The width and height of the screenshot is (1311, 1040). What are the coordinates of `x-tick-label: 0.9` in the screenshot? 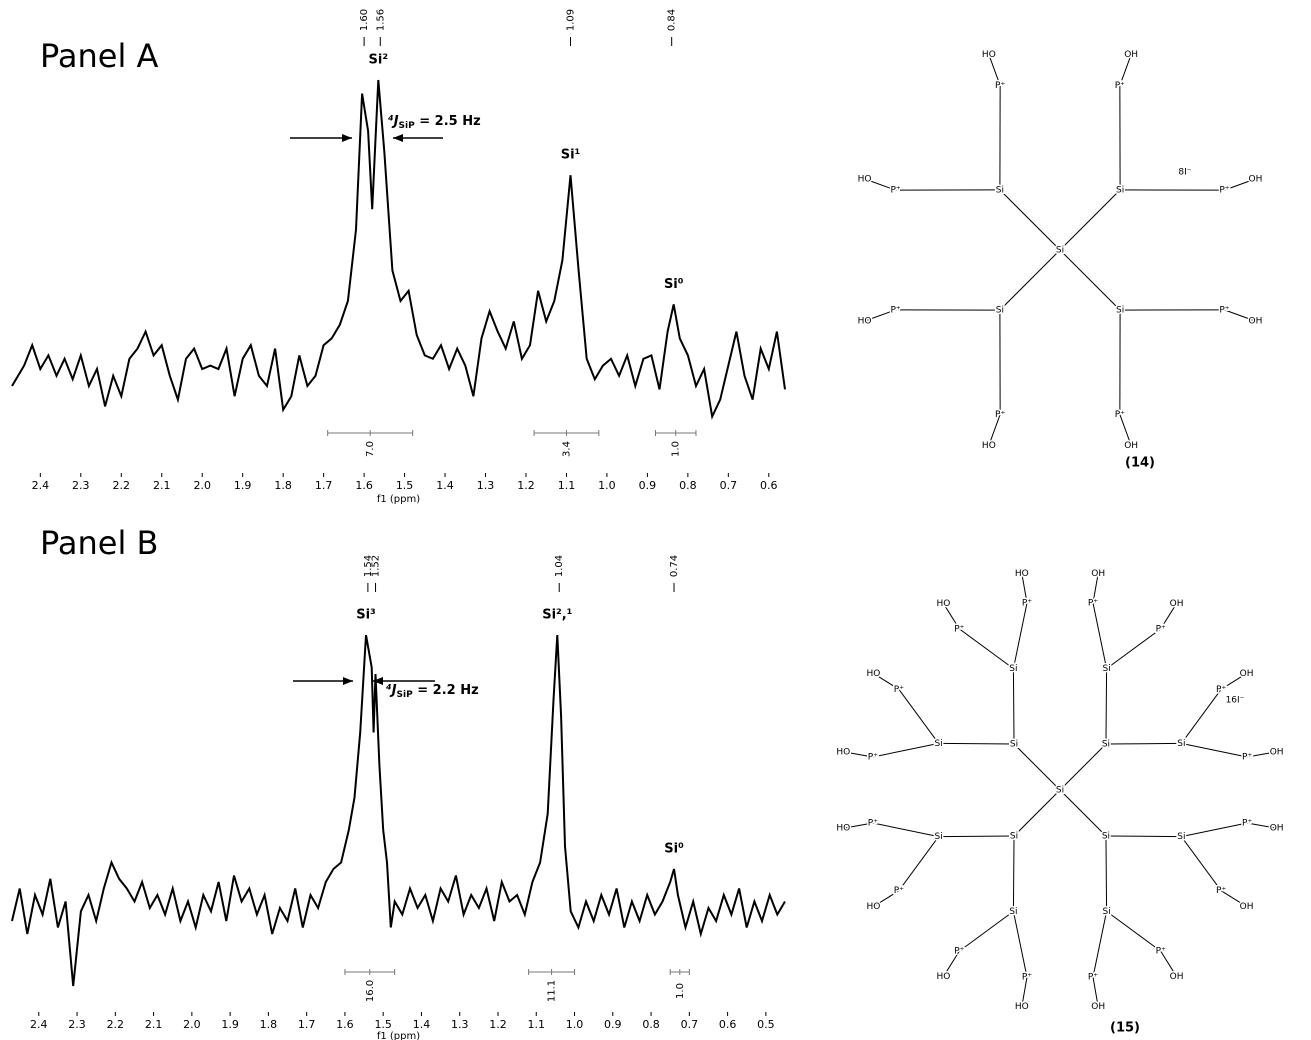 It's located at (613, 1024).